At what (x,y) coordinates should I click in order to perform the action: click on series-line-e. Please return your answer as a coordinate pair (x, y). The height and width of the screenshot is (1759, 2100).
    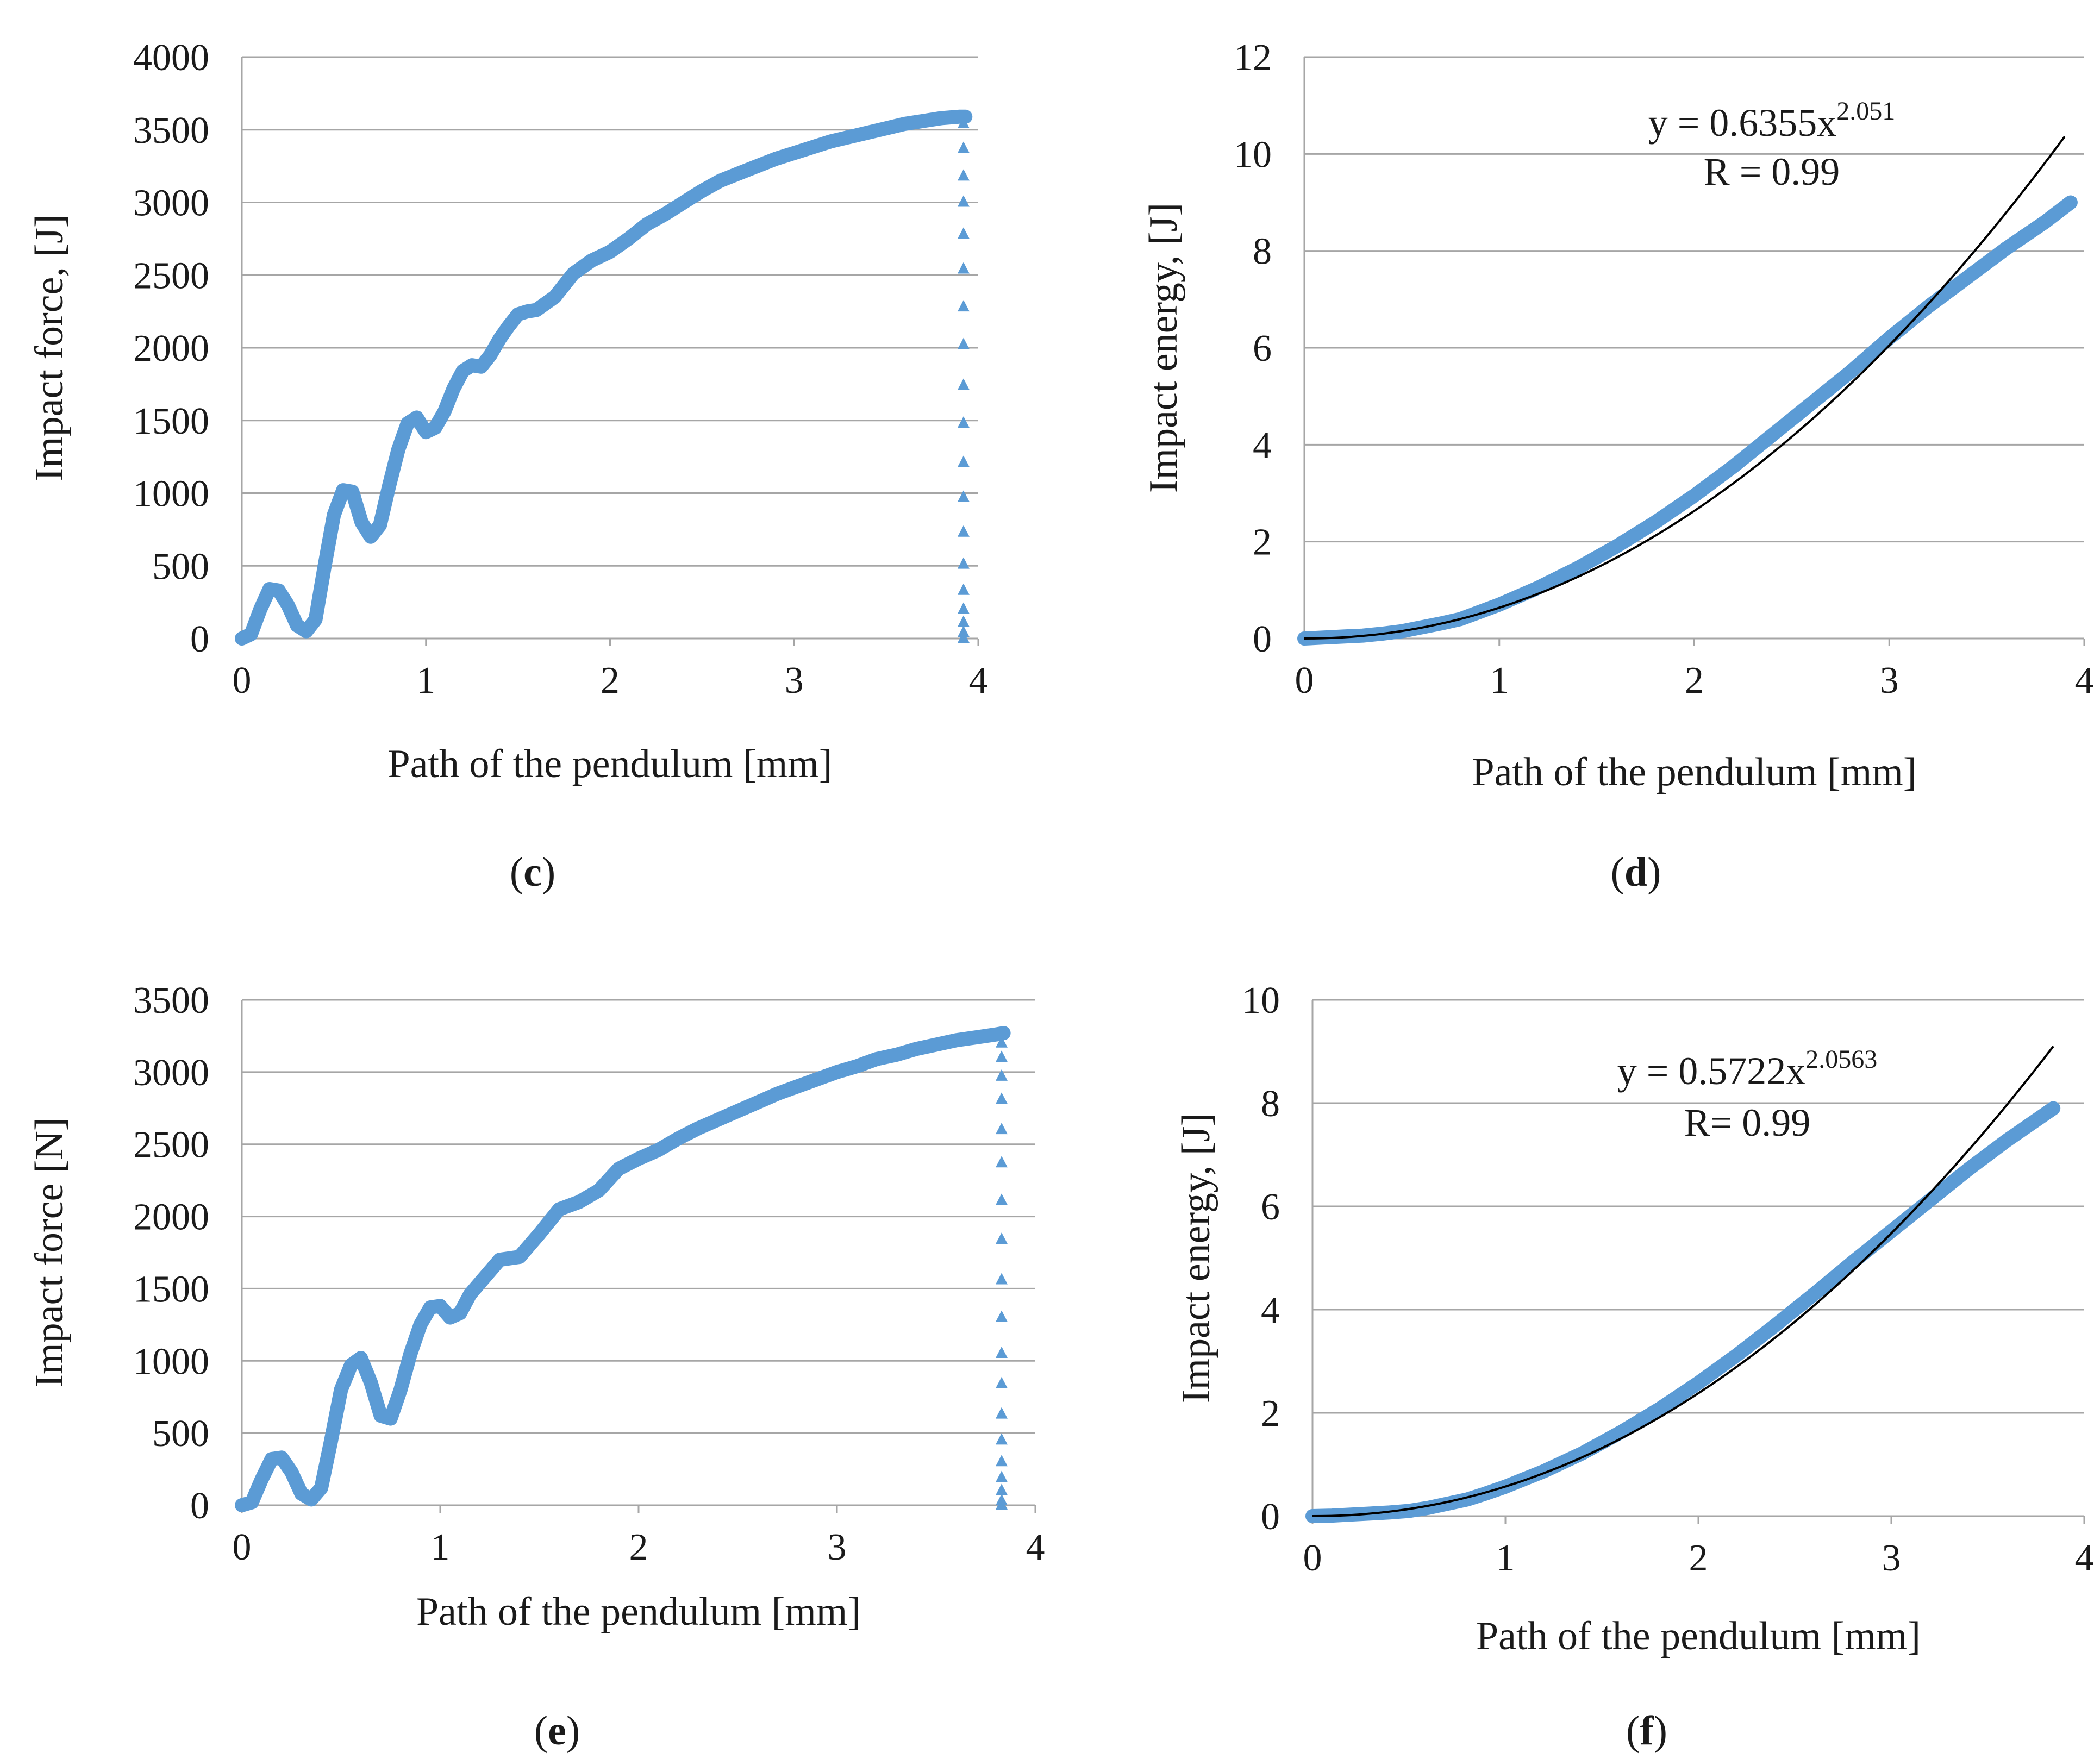
    Looking at the image, I should click on (623, 1269).